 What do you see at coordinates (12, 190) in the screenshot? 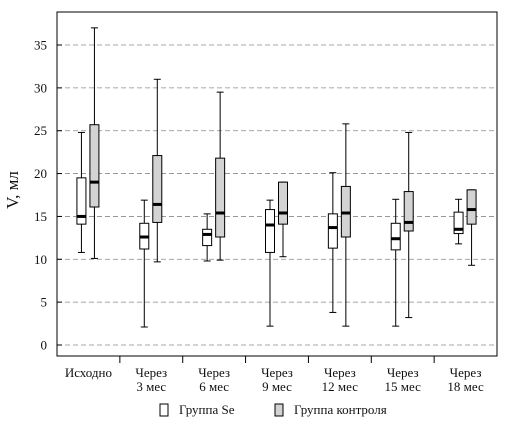
I see `y-axis-label: V, мл` at bounding box center [12, 190].